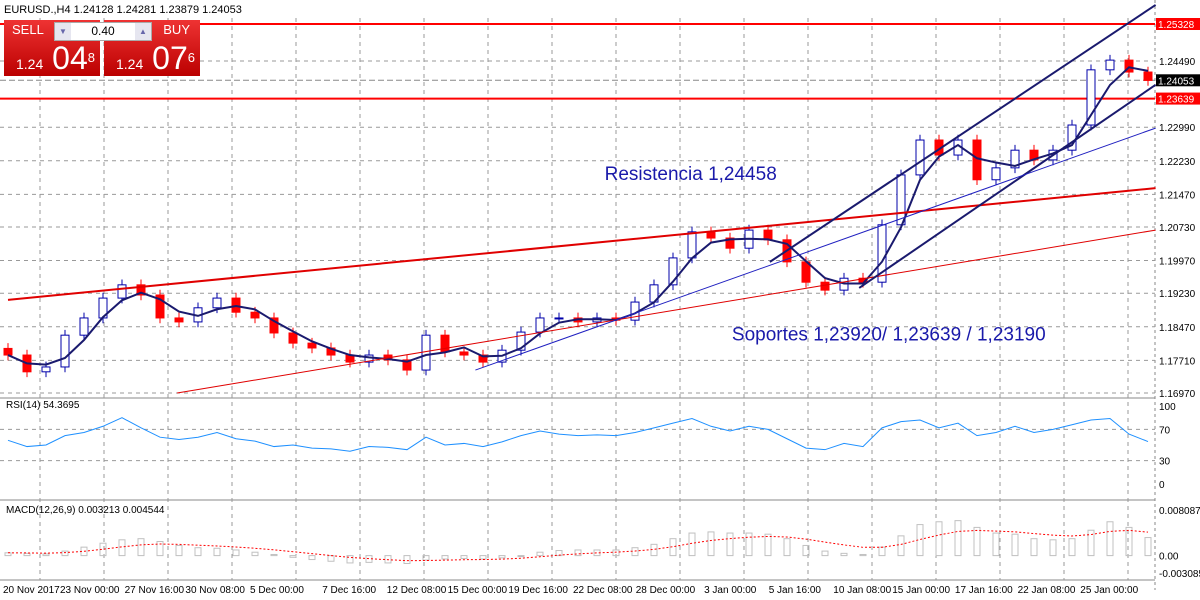  Describe the element at coordinates (176, 29) in the screenshot. I see `buy-label: BUY` at that location.